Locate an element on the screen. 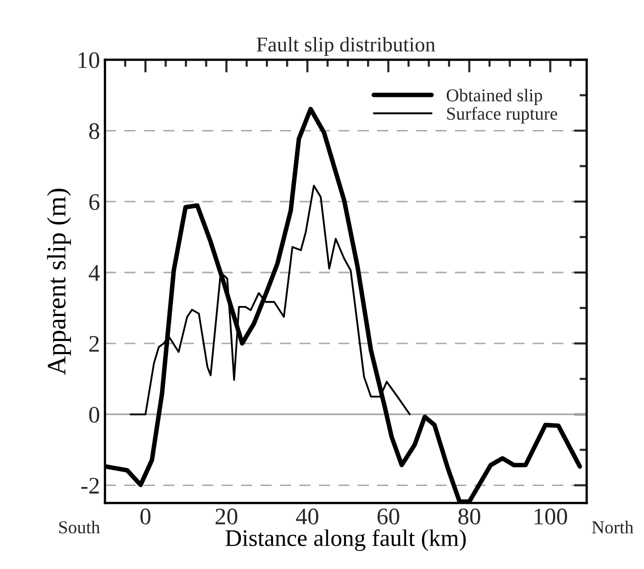  legend-label: Surface rupture is located at coordinates (502, 115).